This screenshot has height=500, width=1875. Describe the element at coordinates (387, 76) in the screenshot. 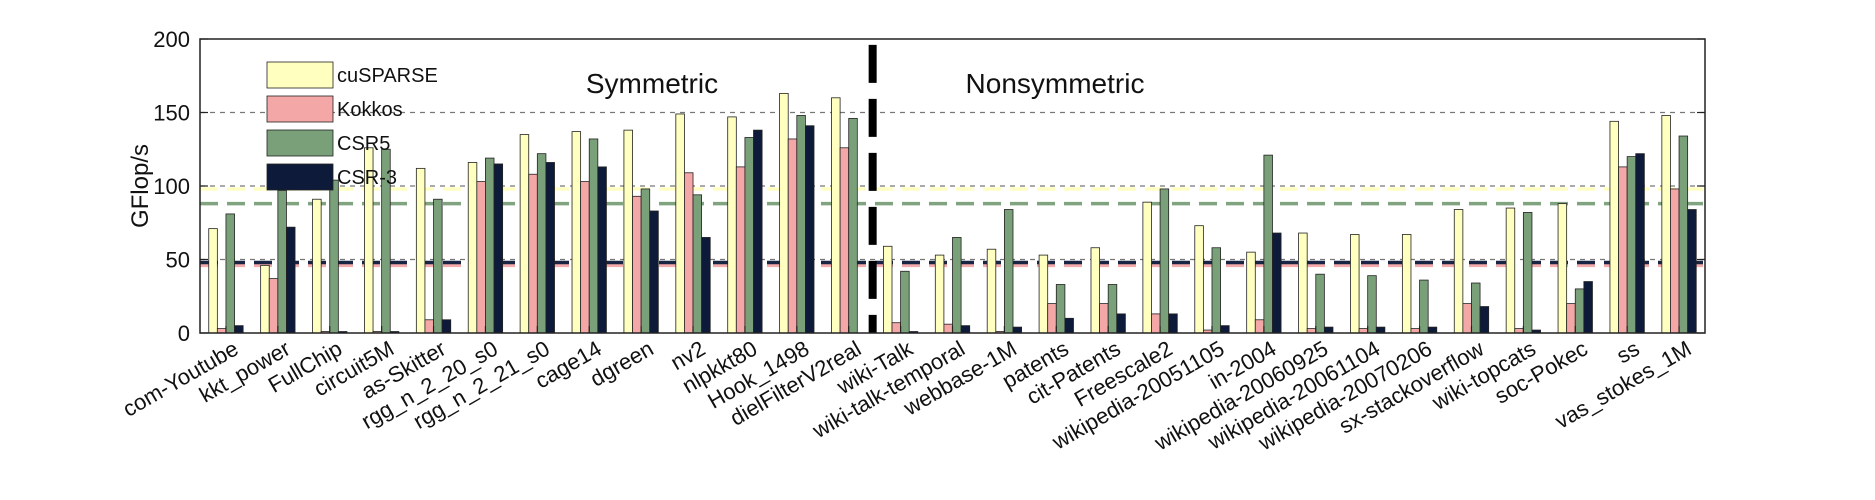

I see `legend-label-cusparse: cuSPARSE` at that location.